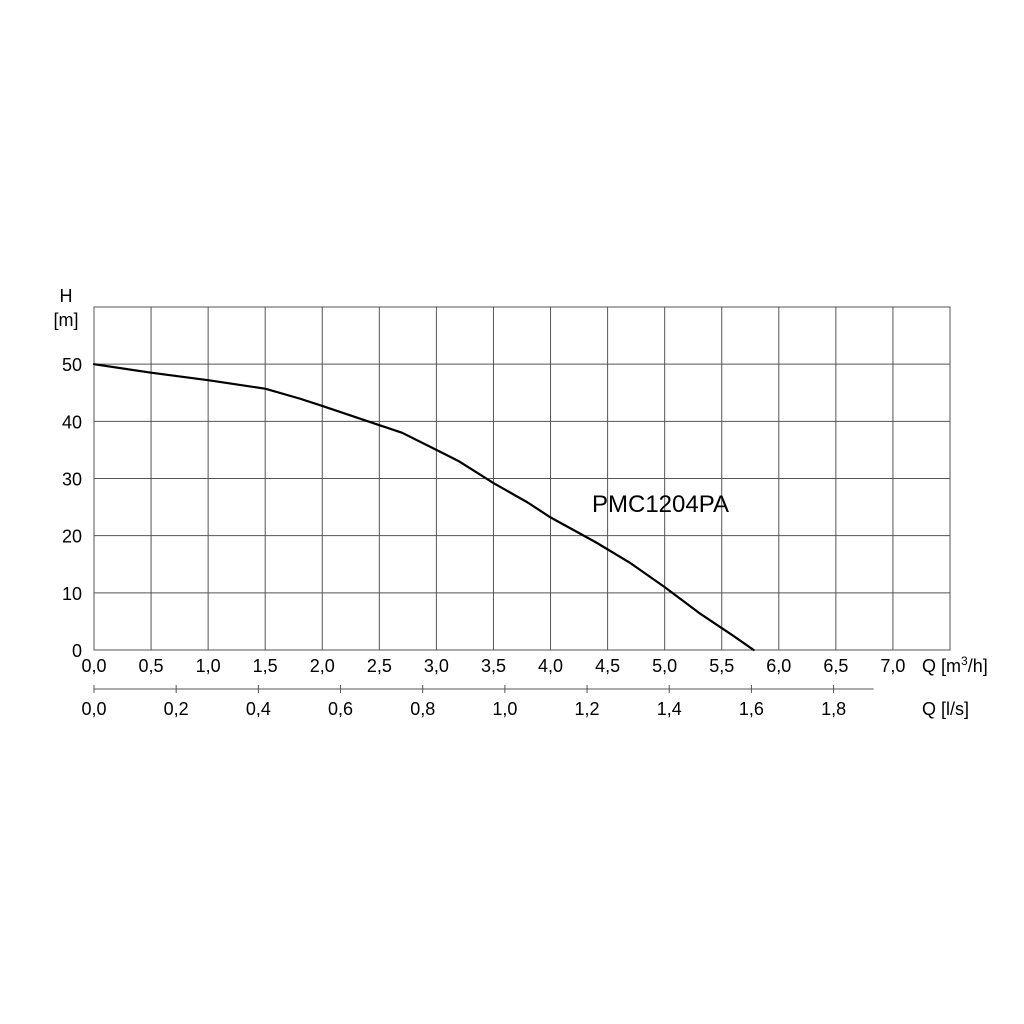  What do you see at coordinates (550, 666) in the screenshot?
I see `x-tick-label: 4,0` at bounding box center [550, 666].